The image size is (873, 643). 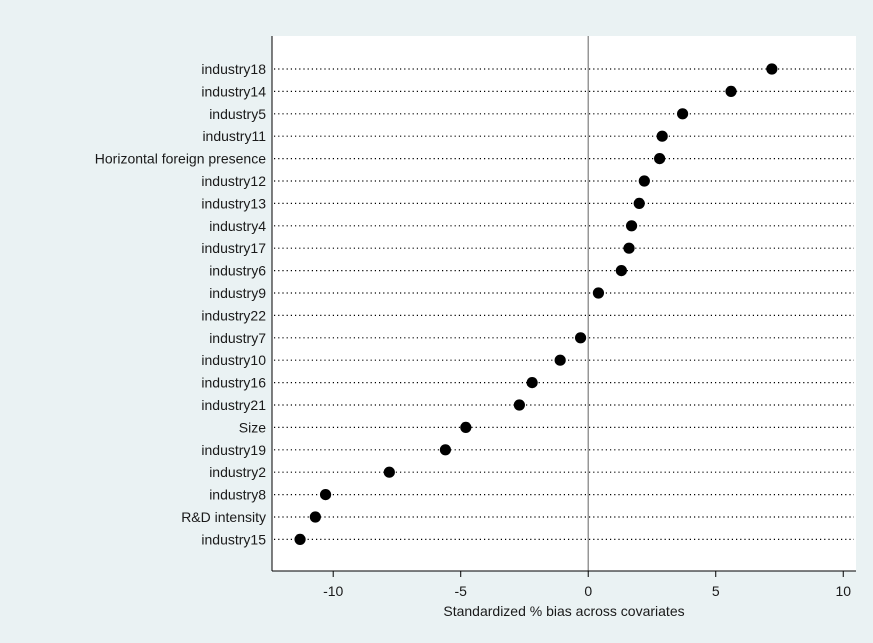 I want to click on x-tick-label: -5, so click(x=460, y=591).